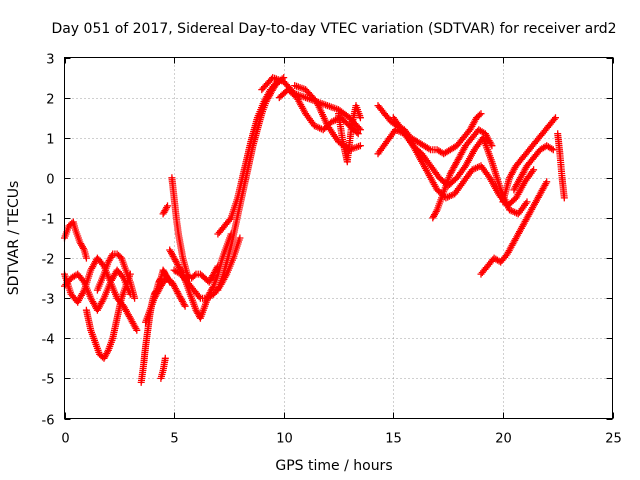  Describe the element at coordinates (195, 230) in the screenshot. I see `series-track-j` at that location.